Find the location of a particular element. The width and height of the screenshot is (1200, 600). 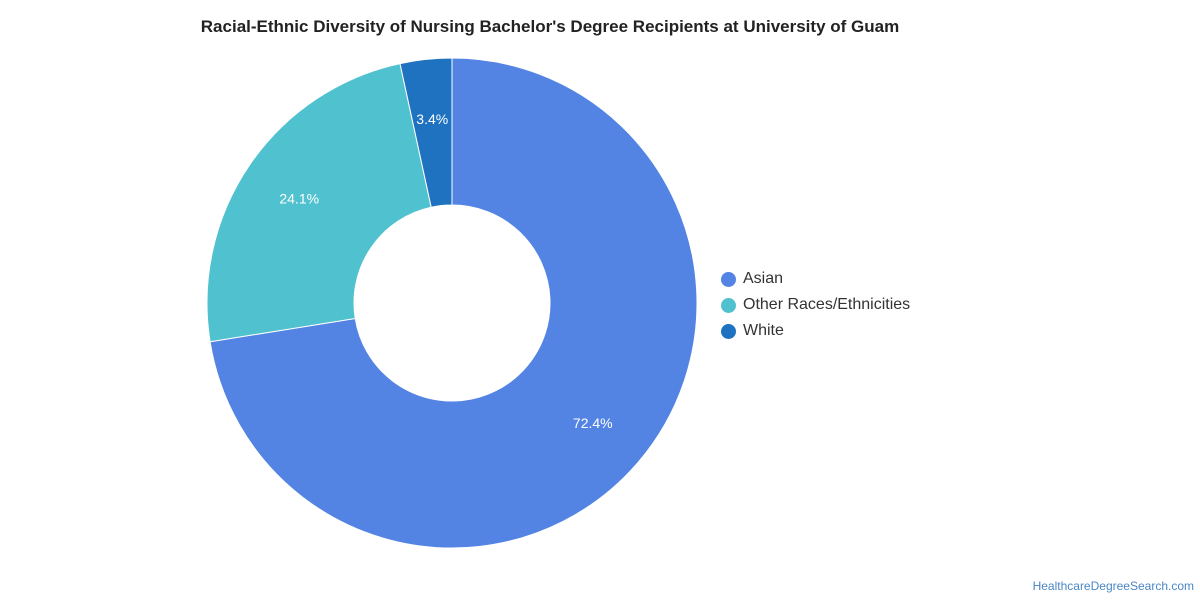

slice-label-white: 3.4% is located at coordinates (432, 119).